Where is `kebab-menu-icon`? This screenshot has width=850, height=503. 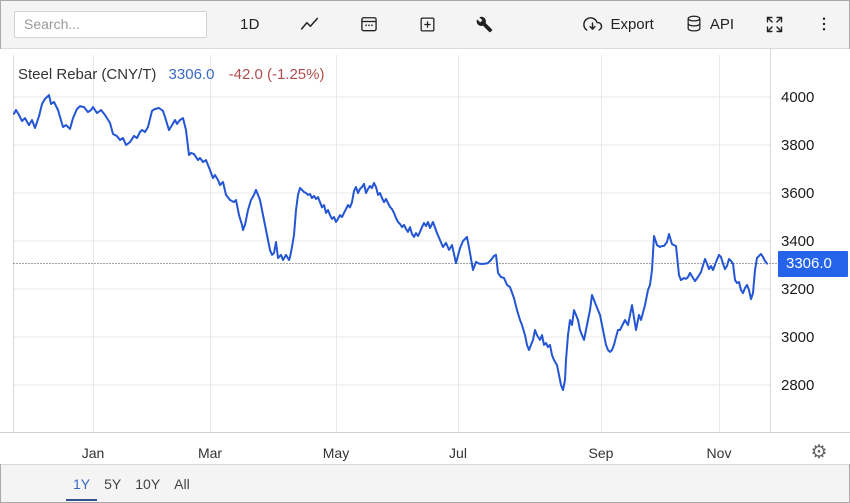 kebab-menu-icon is located at coordinates (824, 24).